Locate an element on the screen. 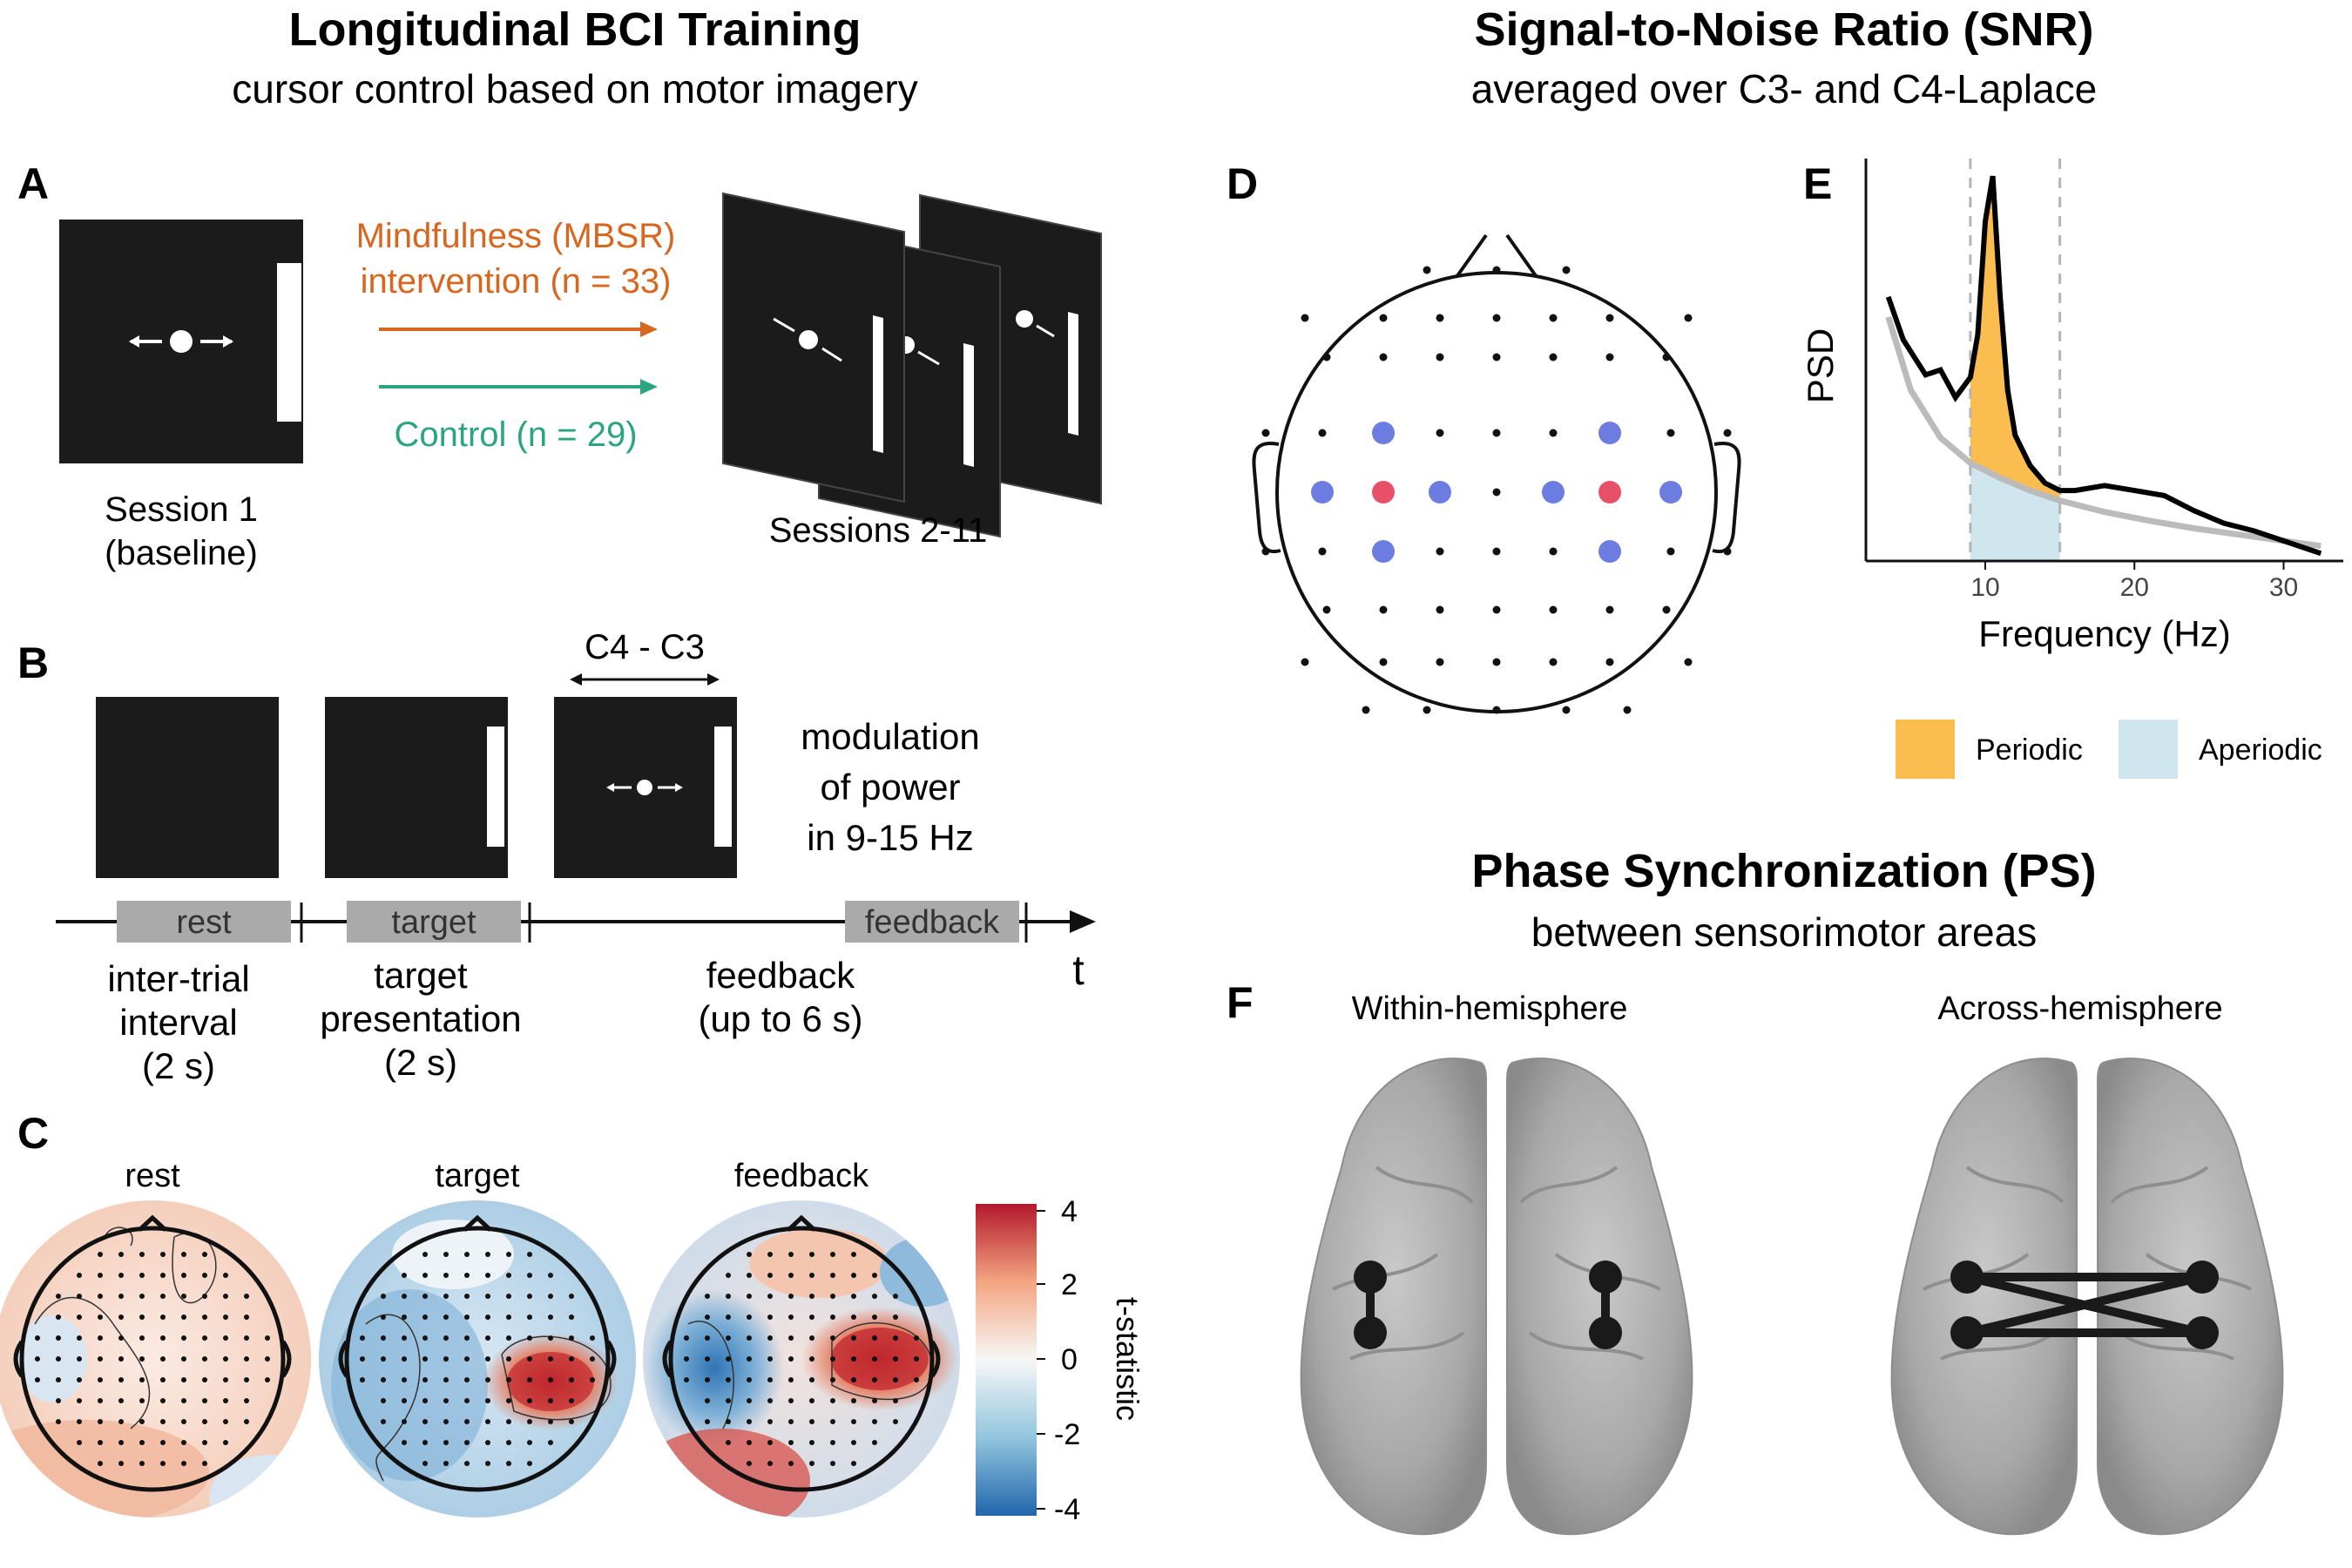  session1-screen is located at coordinates (181, 341).